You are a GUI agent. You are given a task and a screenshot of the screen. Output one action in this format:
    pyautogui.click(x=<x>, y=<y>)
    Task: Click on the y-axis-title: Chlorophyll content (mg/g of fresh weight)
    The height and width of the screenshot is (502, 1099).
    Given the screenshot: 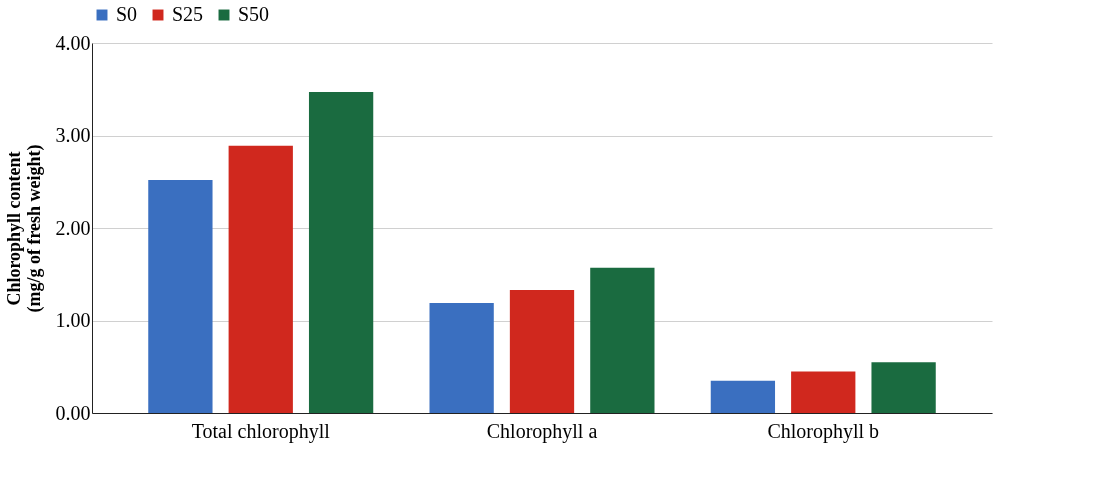 What is the action you would take?
    pyautogui.click(x=24, y=228)
    